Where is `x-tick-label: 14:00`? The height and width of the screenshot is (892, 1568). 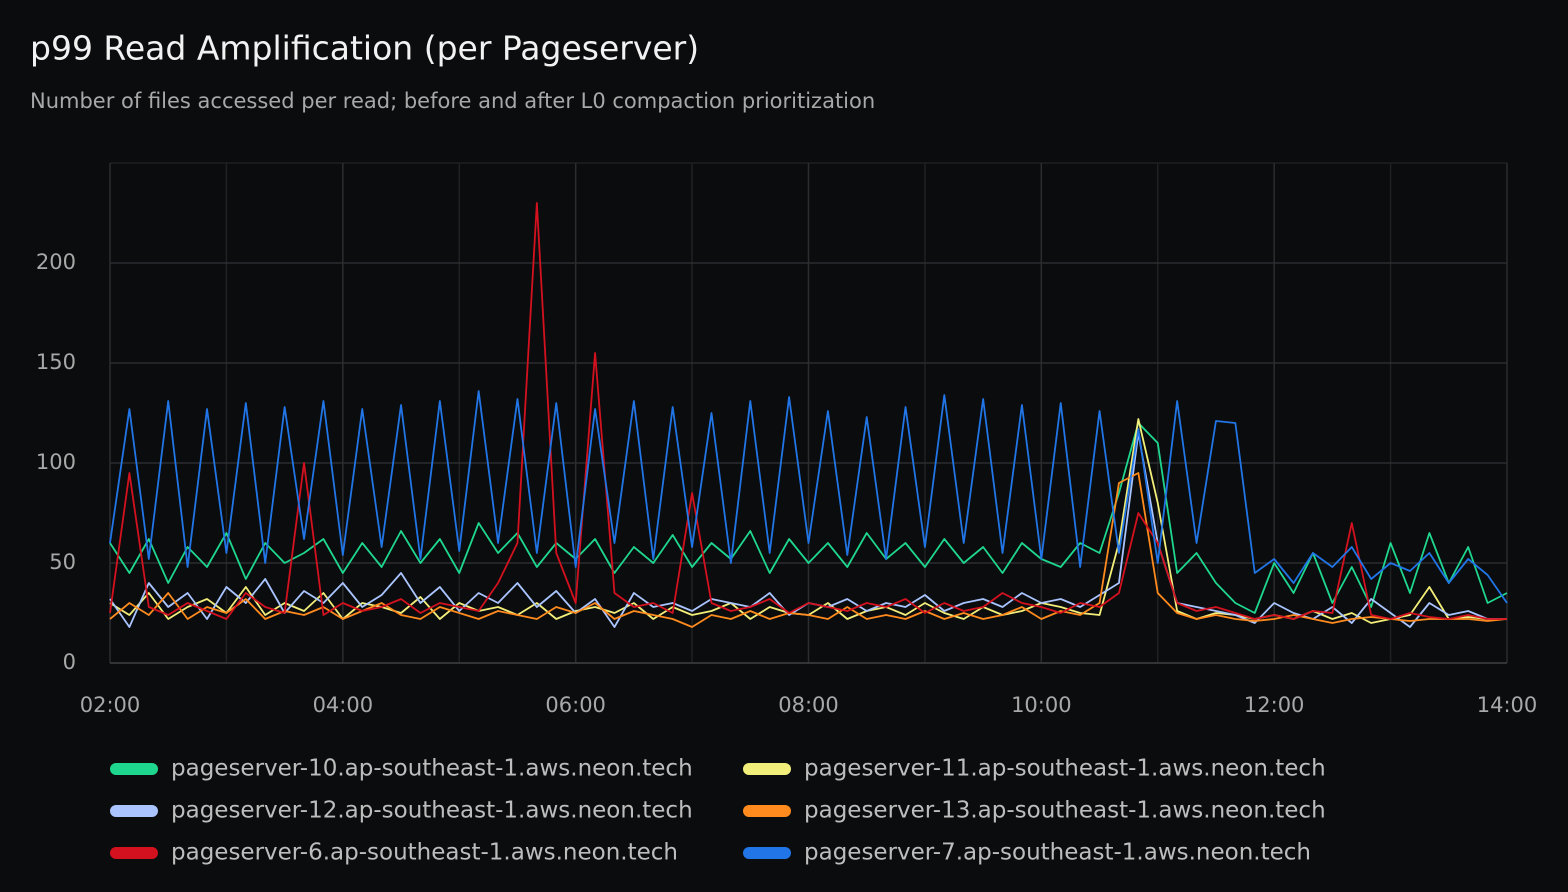
x-tick-label: 14:00 is located at coordinates (1507, 705).